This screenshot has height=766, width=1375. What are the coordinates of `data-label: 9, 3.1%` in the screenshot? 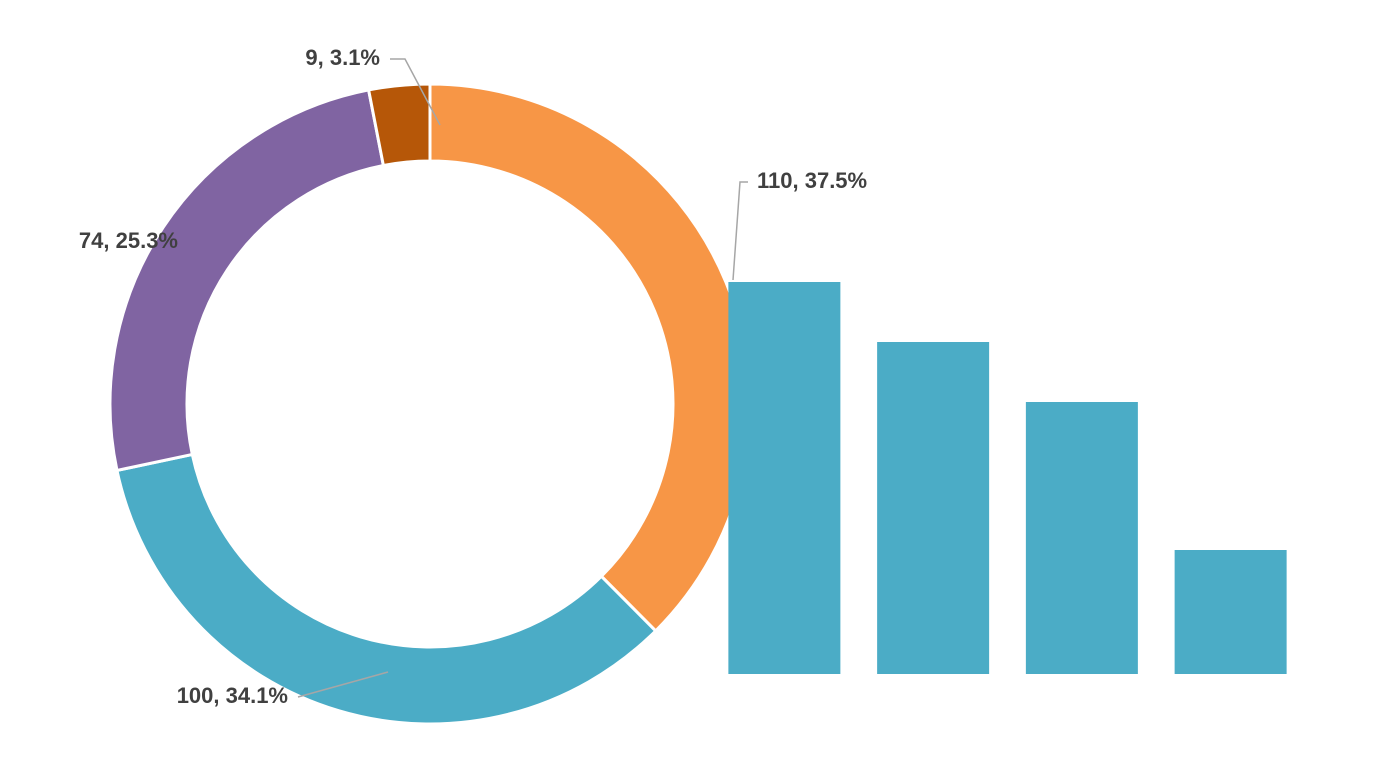 It's located at (342, 57).